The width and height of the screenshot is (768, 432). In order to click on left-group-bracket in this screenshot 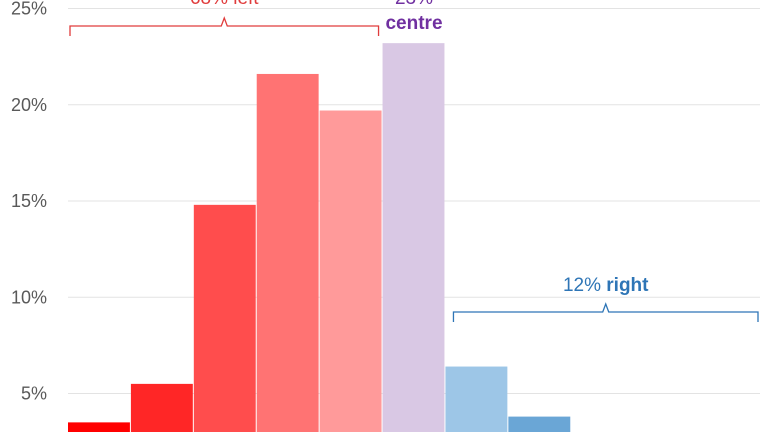, I will do `click(224, 26)`.